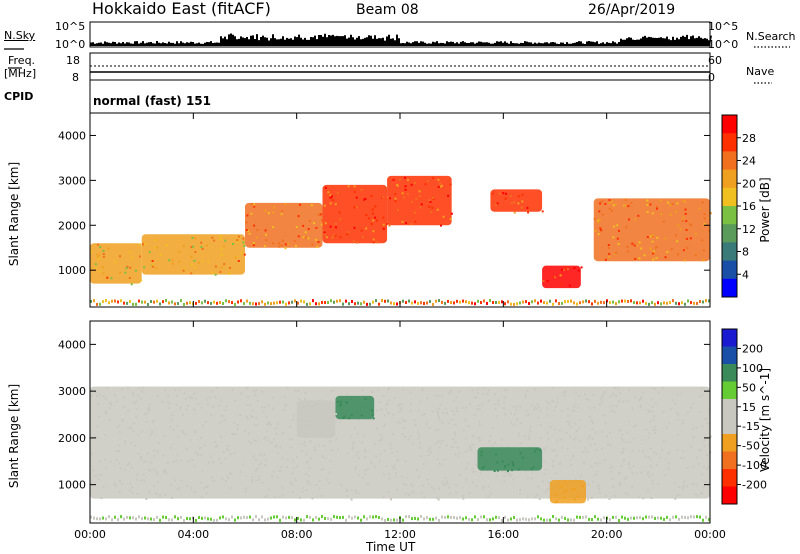 The height and width of the screenshot is (554, 800). What do you see at coordinates (749, 229) in the screenshot?
I see `power-colorbar-tick-label: 12` at bounding box center [749, 229].